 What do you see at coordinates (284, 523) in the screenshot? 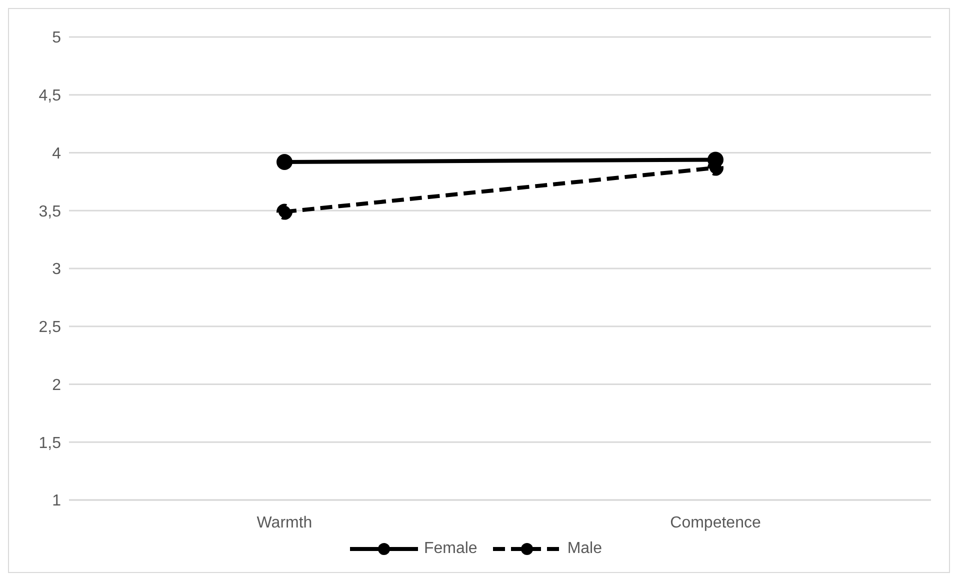
I see `x-tick-label: Warmth` at bounding box center [284, 523].